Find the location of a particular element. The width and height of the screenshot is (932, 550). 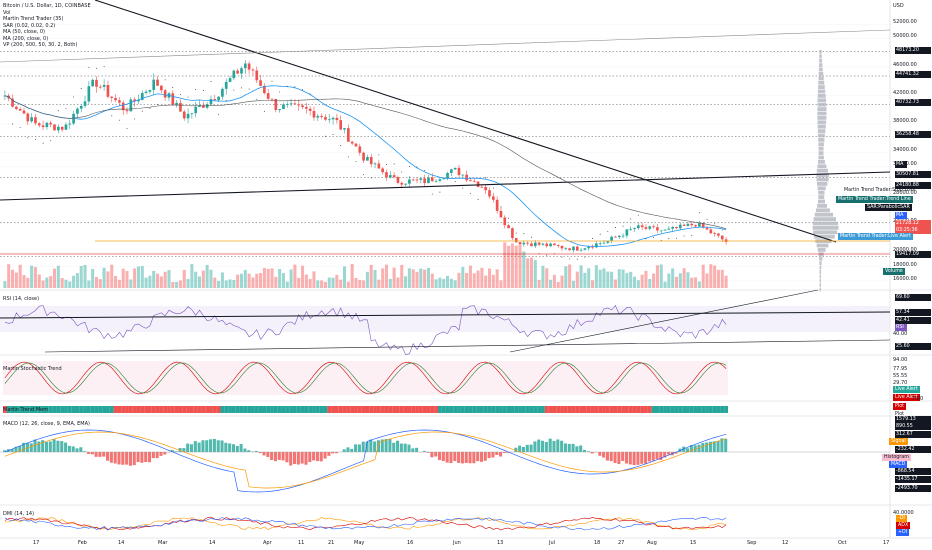

price-tag: 48173.20 is located at coordinates (913, 50).